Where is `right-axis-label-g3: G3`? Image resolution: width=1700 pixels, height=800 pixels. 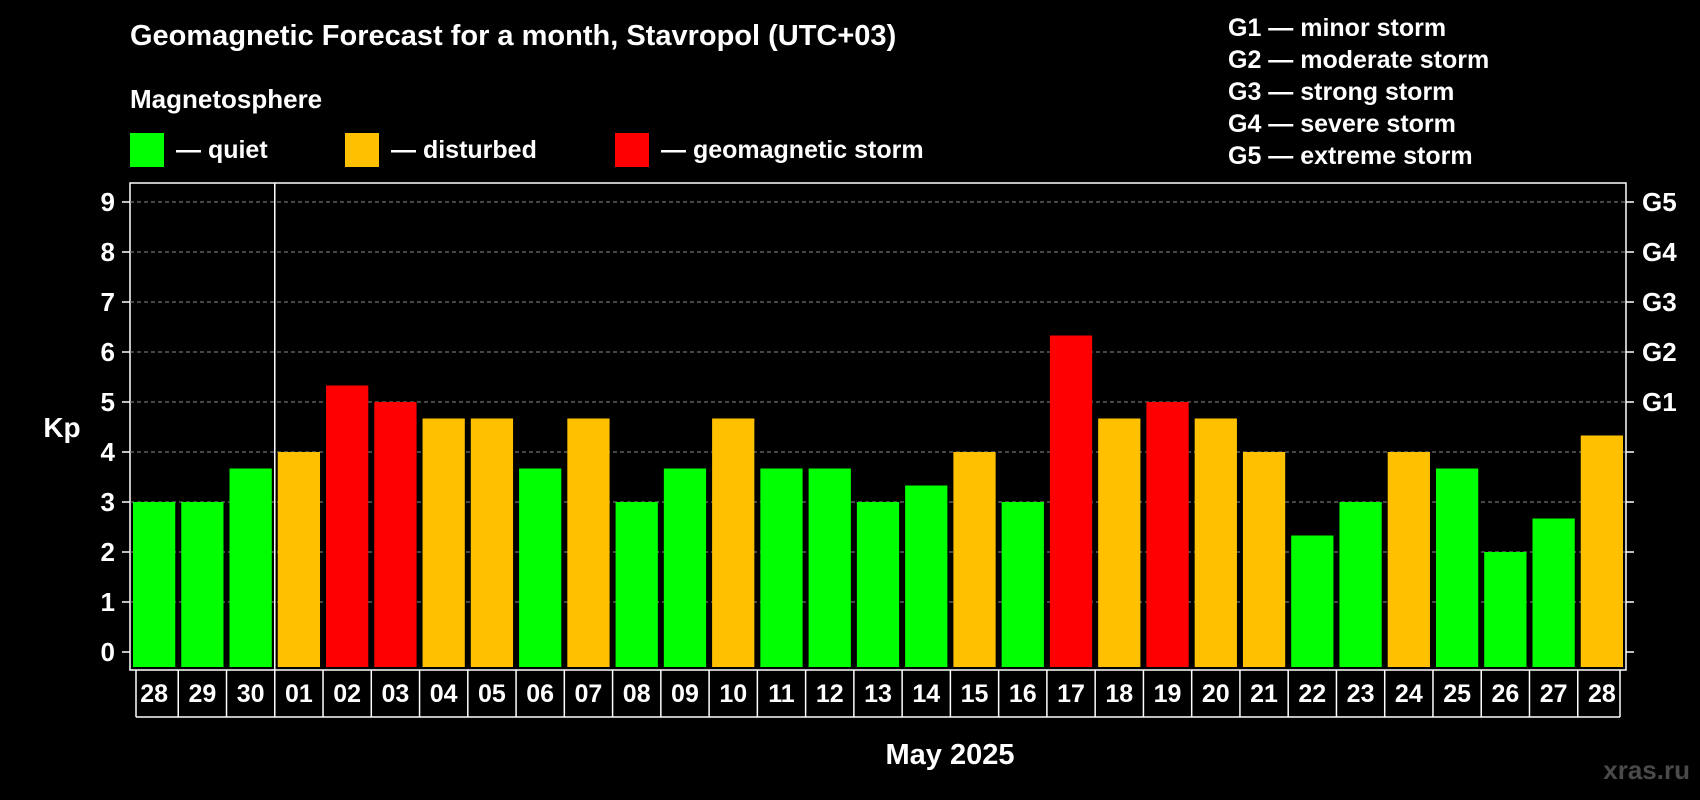 right-axis-label-g3: G3 is located at coordinates (1659, 302).